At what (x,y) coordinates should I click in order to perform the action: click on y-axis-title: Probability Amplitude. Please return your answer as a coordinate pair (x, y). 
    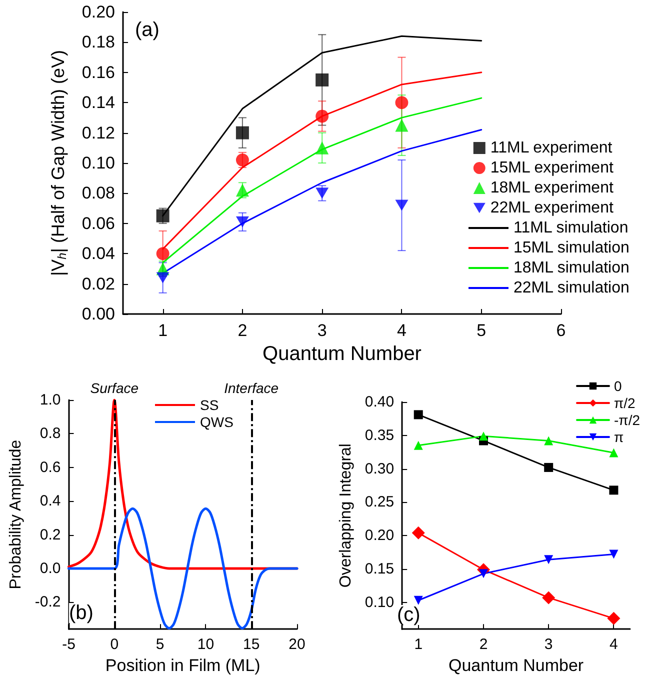
    Looking at the image, I should click on (16, 515).